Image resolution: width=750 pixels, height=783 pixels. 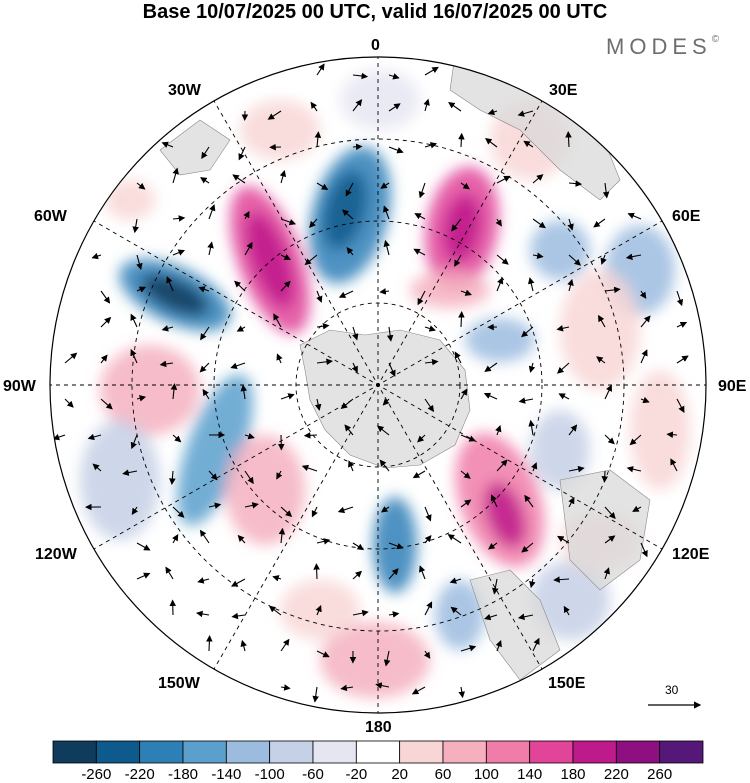 What do you see at coordinates (96, 774) in the screenshot?
I see `colorbar-tick-label: -260` at bounding box center [96, 774].